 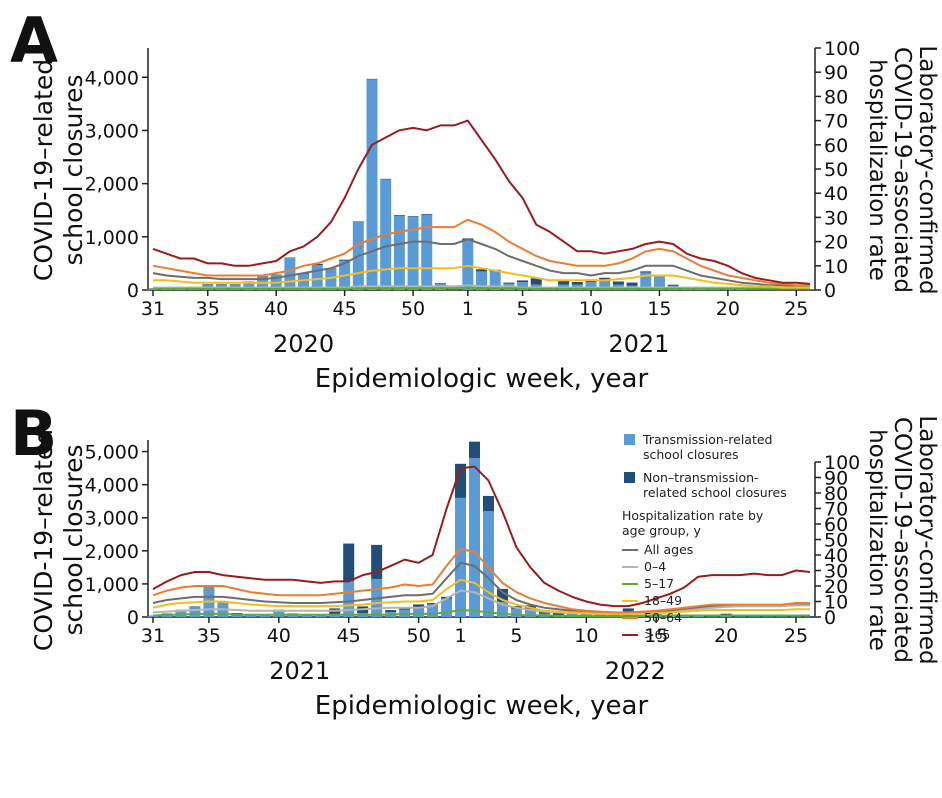 I want to click on y-tick-label: 5,000, so click(x=112, y=453).